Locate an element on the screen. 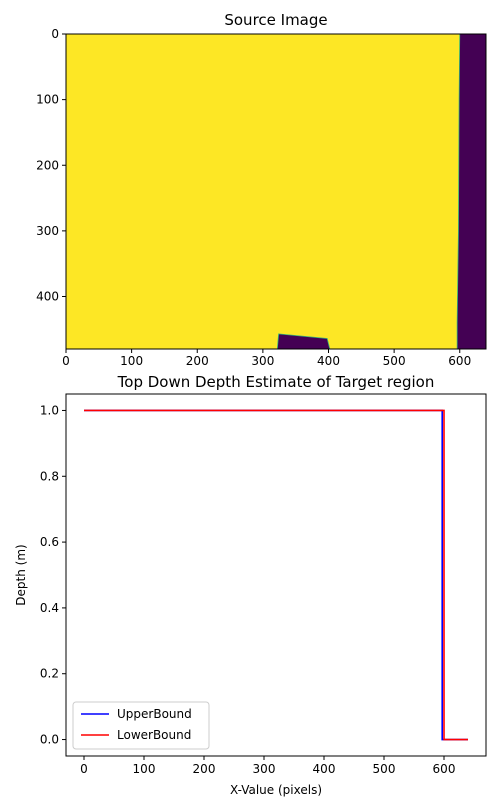 The width and height of the screenshot is (500, 801). depth-chart-title: Top Down Depth Estimate of Target region is located at coordinates (276, 382).